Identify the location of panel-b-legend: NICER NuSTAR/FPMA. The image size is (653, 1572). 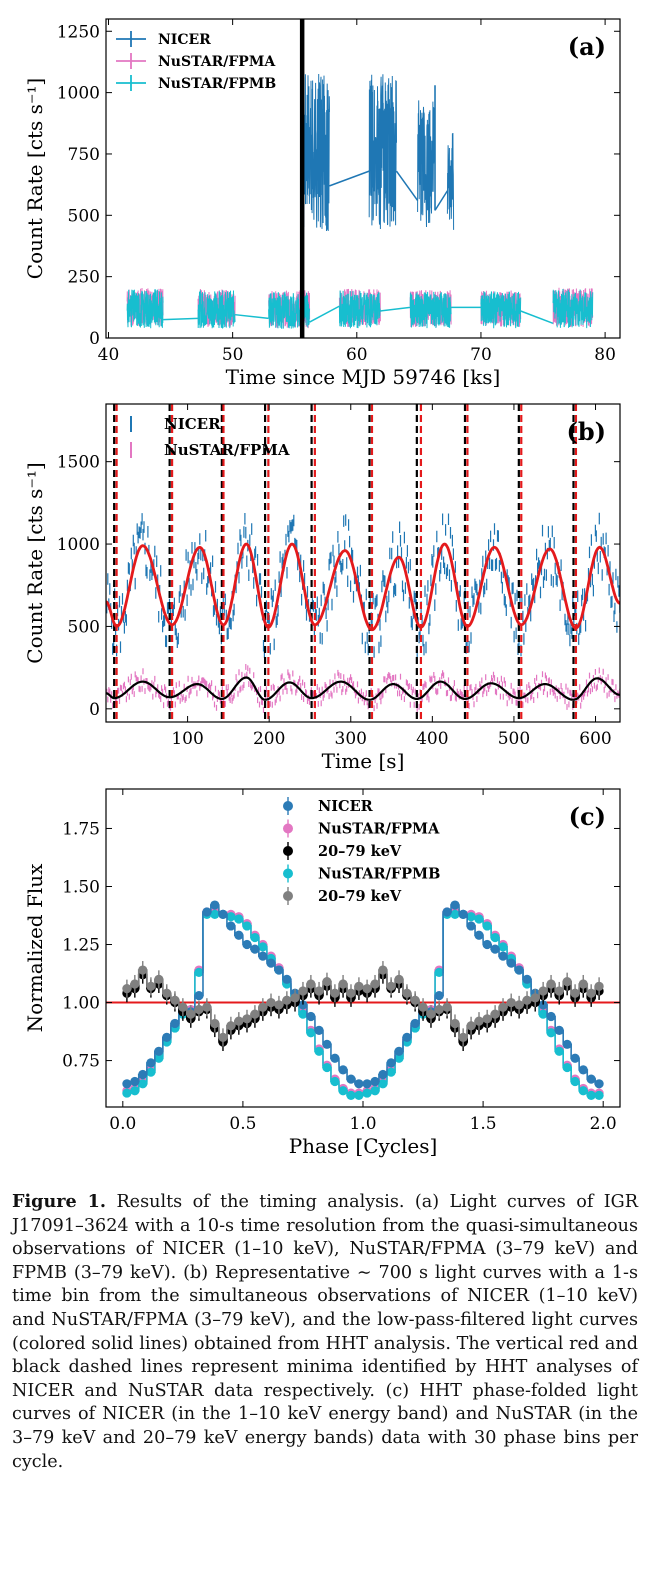
(210, 437).